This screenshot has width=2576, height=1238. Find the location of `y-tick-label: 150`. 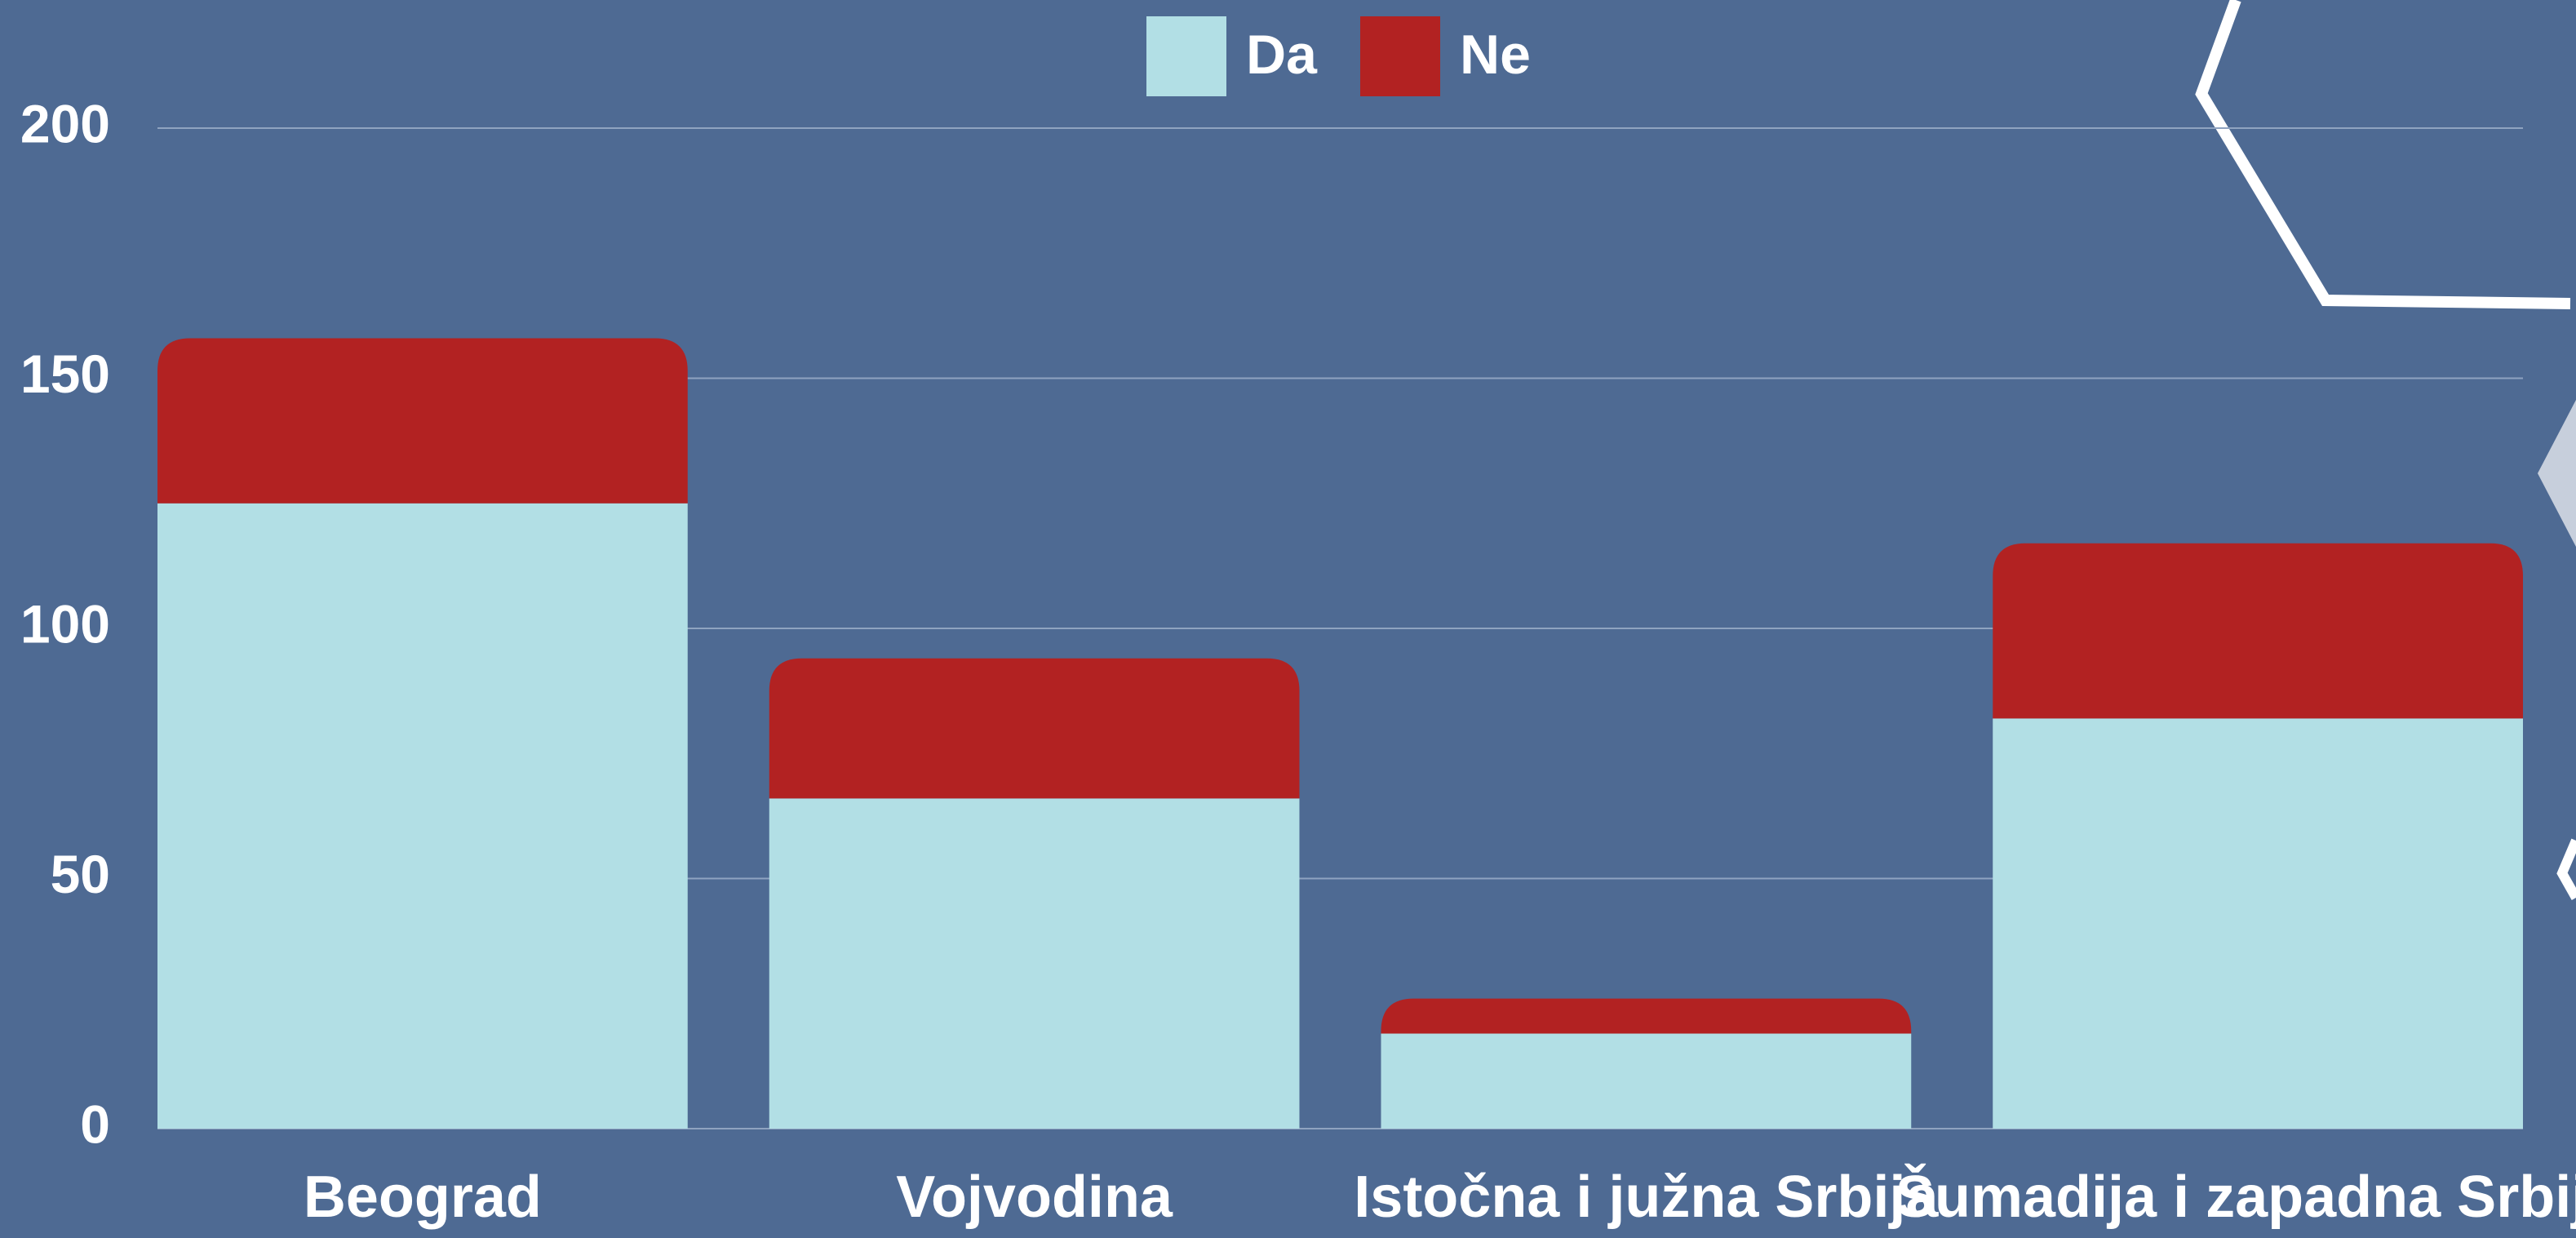

y-tick-label: 150 is located at coordinates (65, 374).